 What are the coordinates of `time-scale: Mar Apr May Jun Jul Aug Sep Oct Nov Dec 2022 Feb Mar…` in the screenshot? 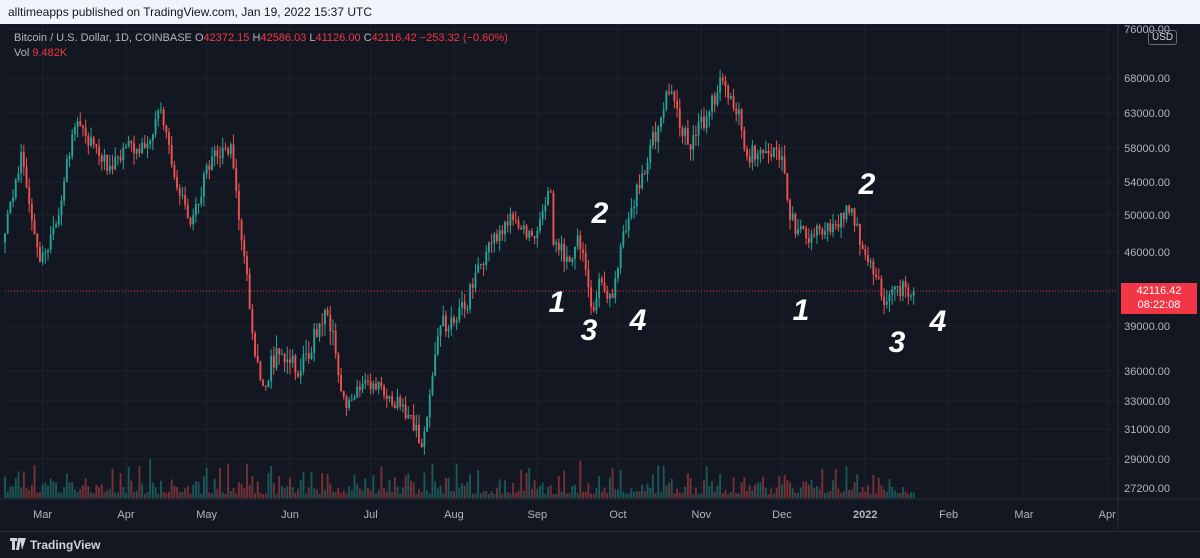 It's located at (574, 515).